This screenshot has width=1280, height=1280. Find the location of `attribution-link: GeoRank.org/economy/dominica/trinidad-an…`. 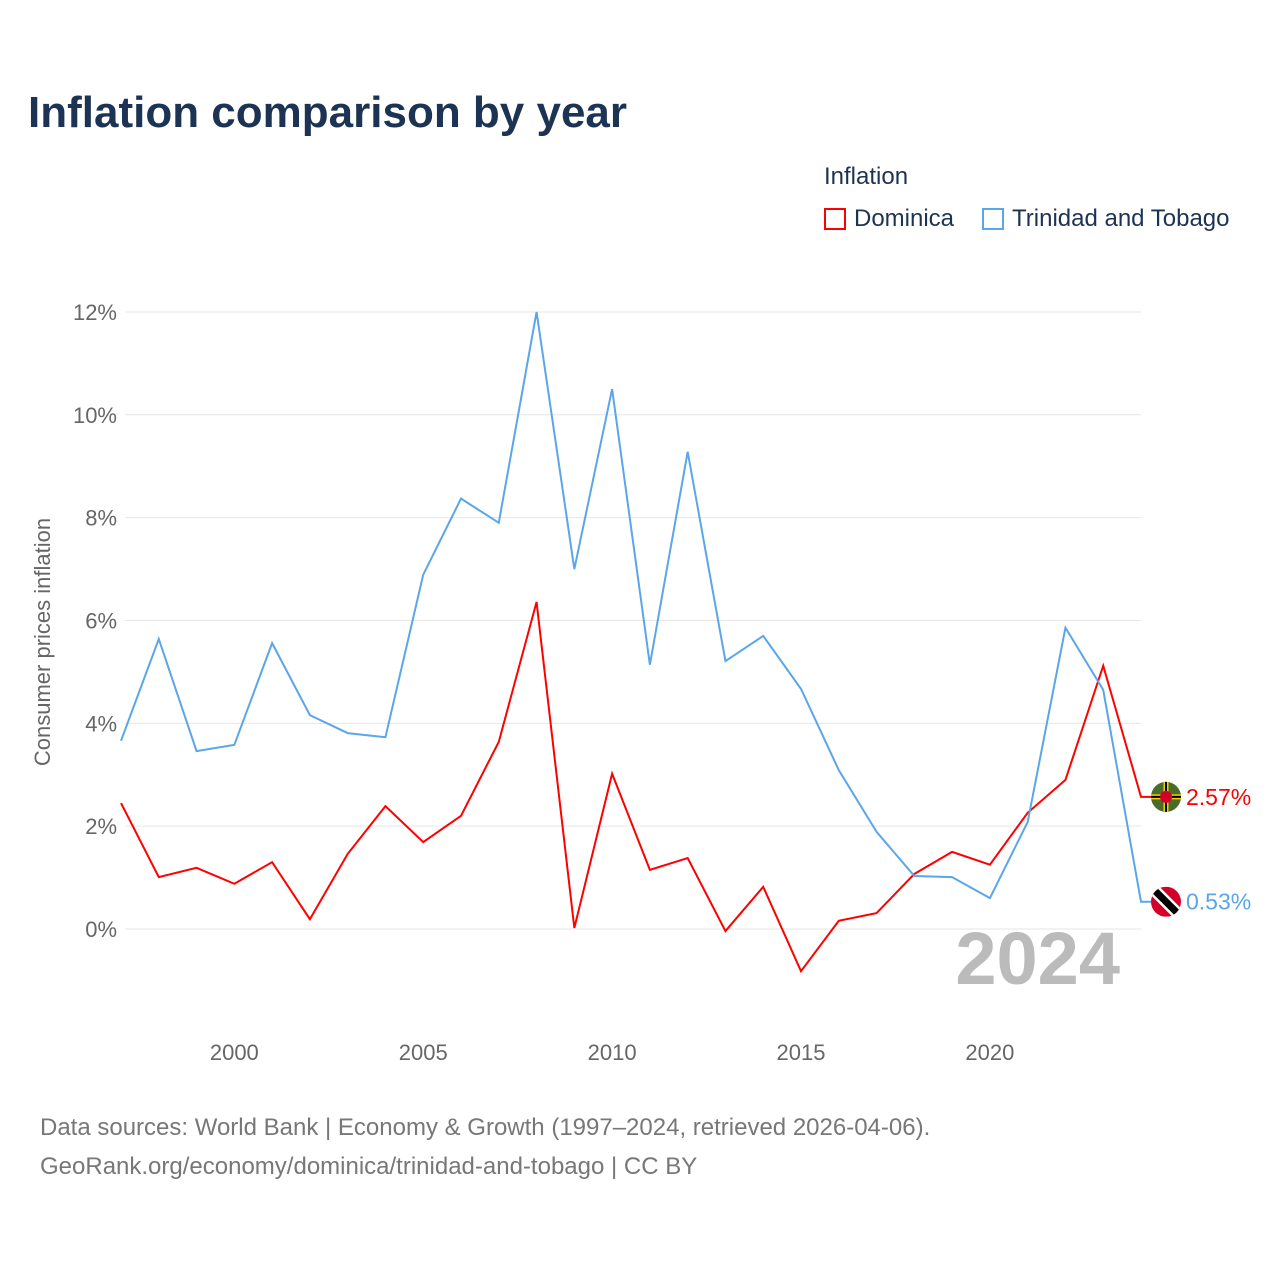

attribution-link: GeoRank.org/economy/dominica/trinidad-an… is located at coordinates (369, 1166).